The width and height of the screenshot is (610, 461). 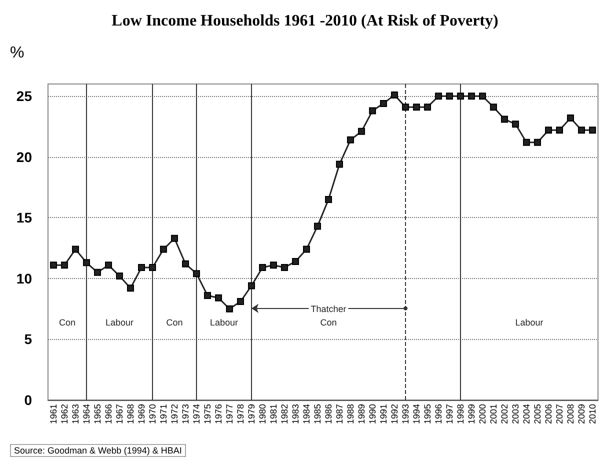 I want to click on x-tick-label: 1993, so click(x=405, y=414).